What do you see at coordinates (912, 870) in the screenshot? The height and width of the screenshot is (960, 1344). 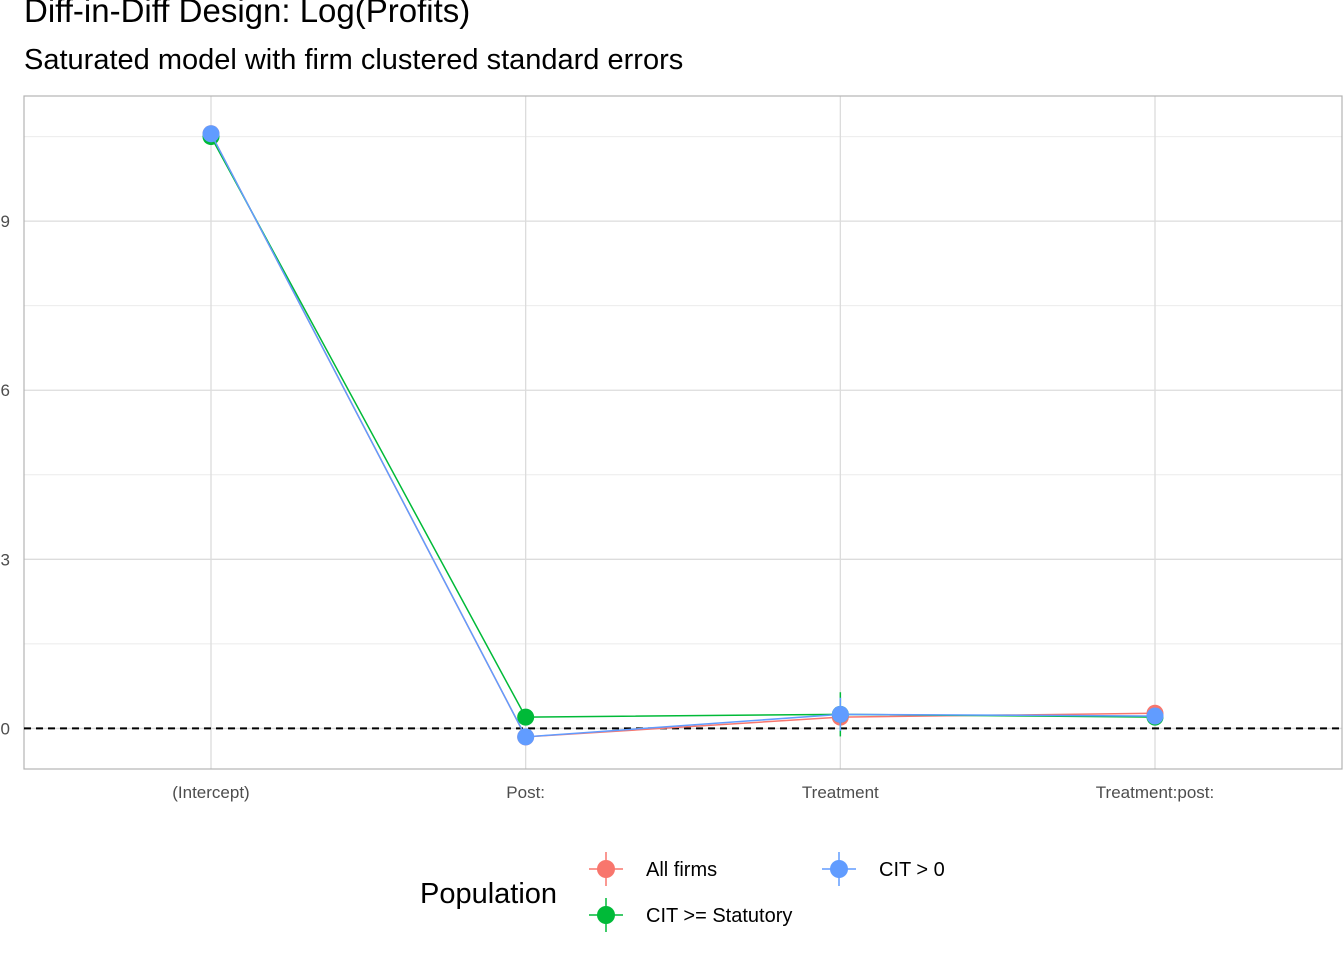 I see `legend-label: CIT > 0` at bounding box center [912, 870].